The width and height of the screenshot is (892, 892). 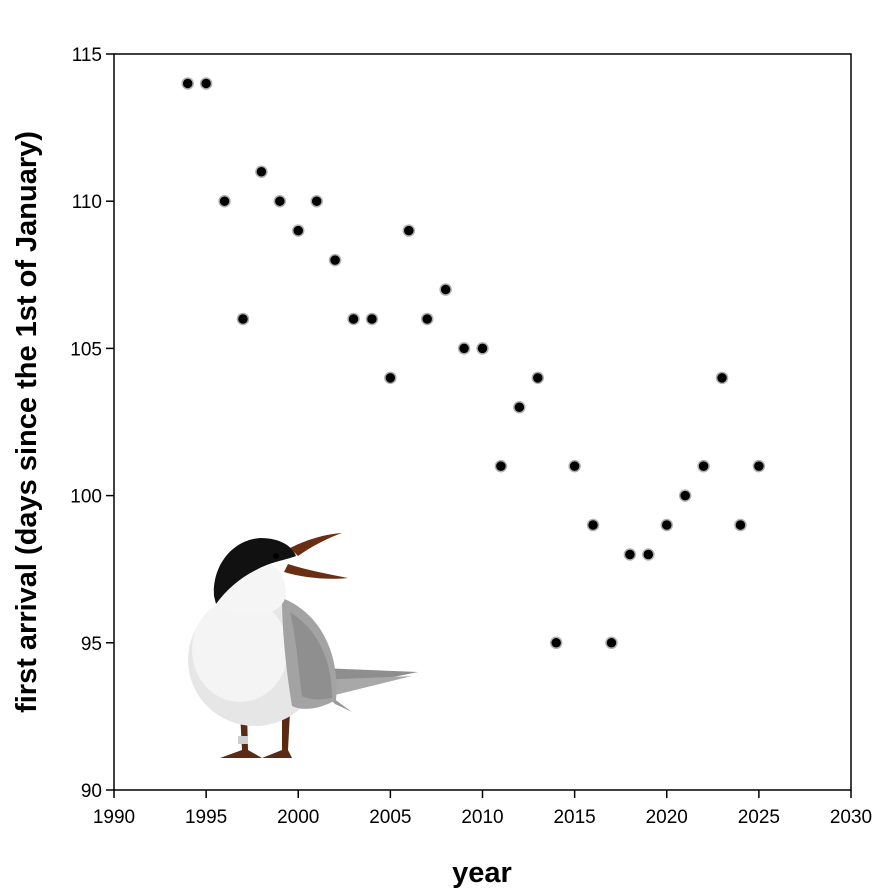 I want to click on x-tick-label: 2005, so click(x=390, y=817).